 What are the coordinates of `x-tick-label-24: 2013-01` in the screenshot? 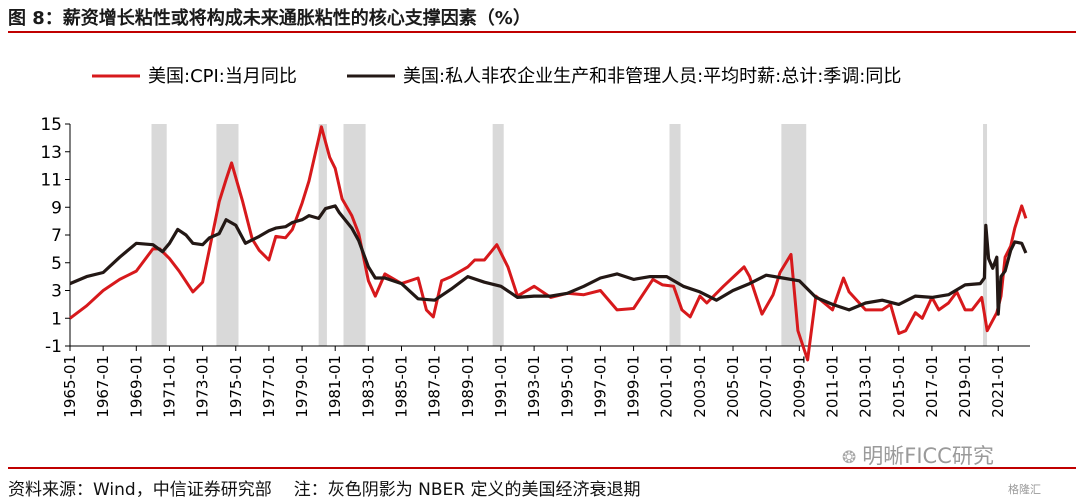 It's located at (866, 386).